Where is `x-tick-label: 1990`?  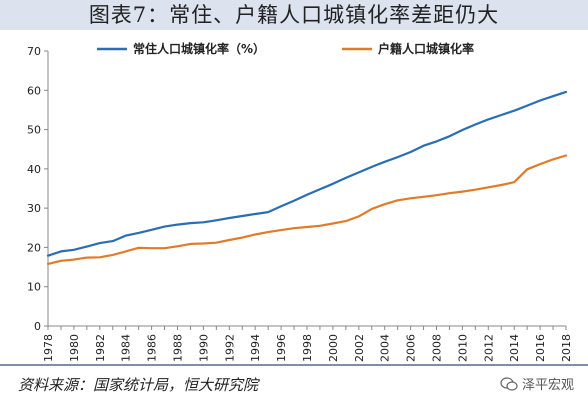
x-tick-label: 1990 is located at coordinates (203, 348).